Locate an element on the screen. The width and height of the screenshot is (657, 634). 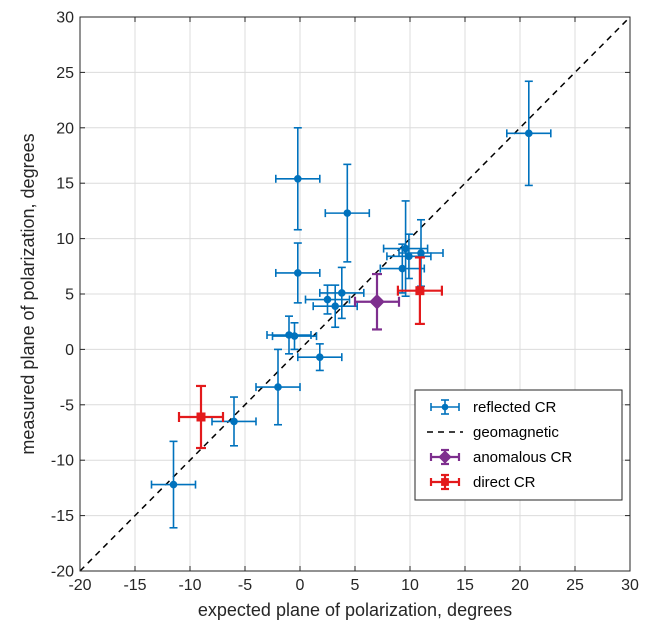
y-tick-label: 10 is located at coordinates (65, 239).